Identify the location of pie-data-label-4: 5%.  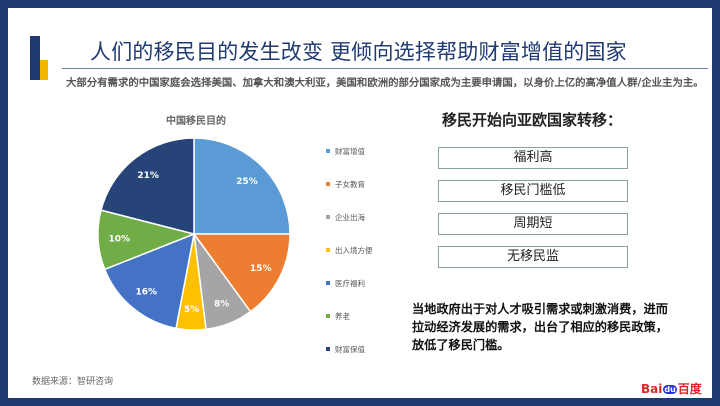
(191, 310).